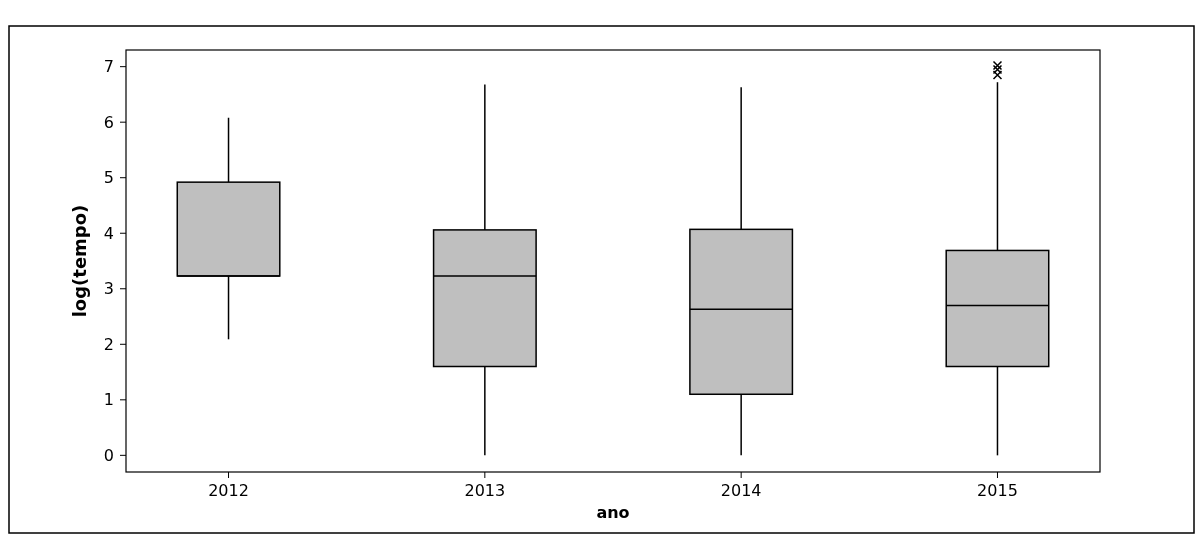 The height and width of the screenshot is (542, 1203). Describe the element at coordinates (108, 455) in the screenshot. I see `y-tick-label: 0` at that location.